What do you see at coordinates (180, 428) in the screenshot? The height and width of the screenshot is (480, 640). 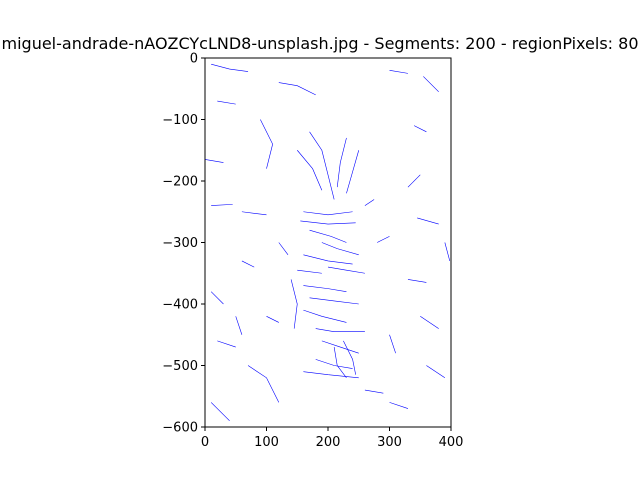 I see `y-tick-label: −600` at bounding box center [180, 428].